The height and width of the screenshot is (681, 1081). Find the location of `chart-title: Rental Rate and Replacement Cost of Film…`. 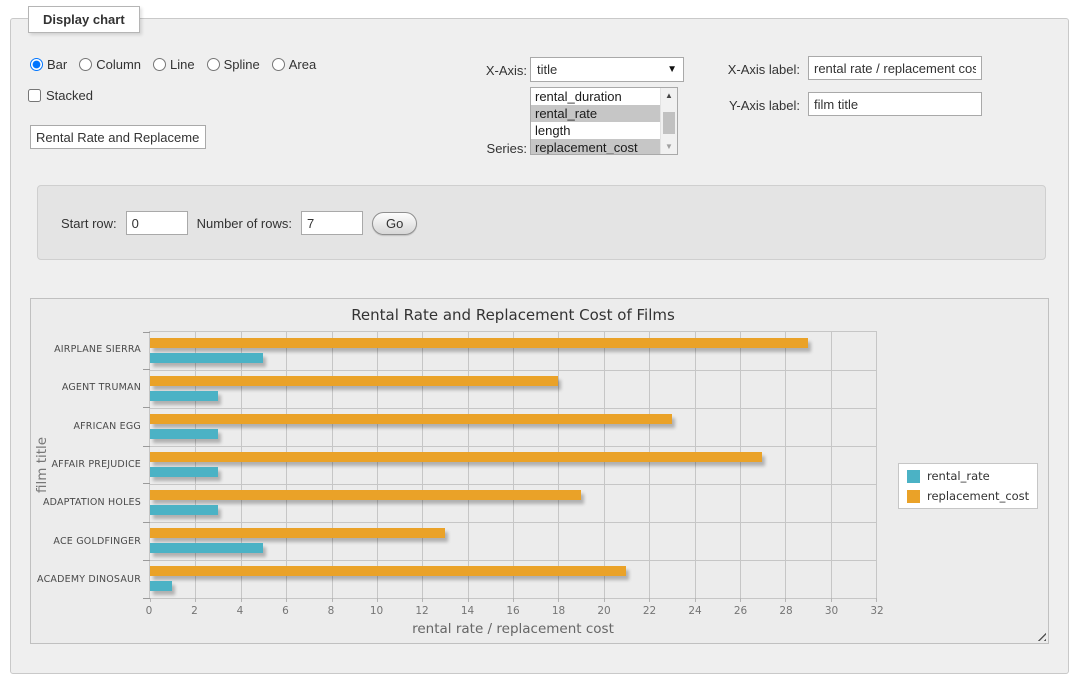

chart-title: Rental Rate and Replacement Cost of Film… is located at coordinates (513, 315).